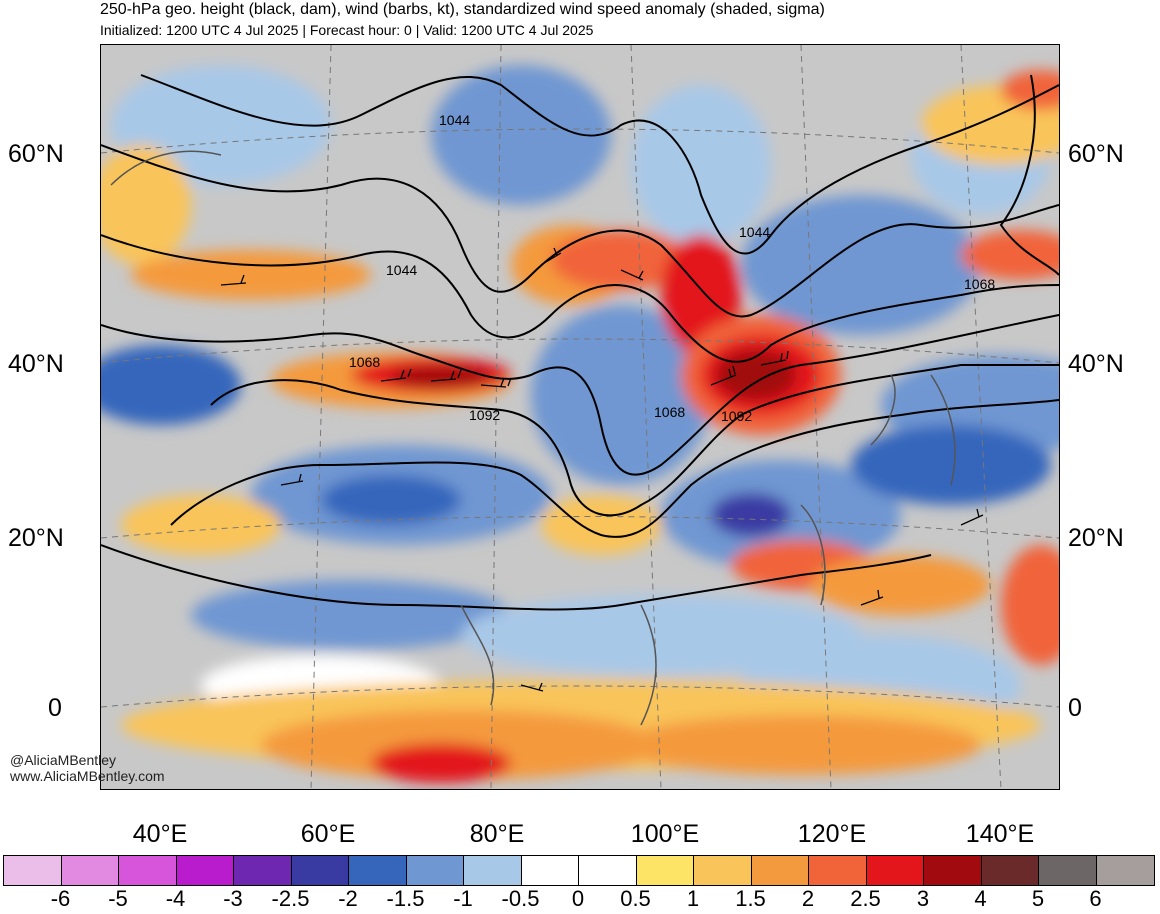 Image resolution: width=1160 pixels, height=914 pixels. I want to click on watermark-handle: @AliciaMBentley, so click(63, 760).